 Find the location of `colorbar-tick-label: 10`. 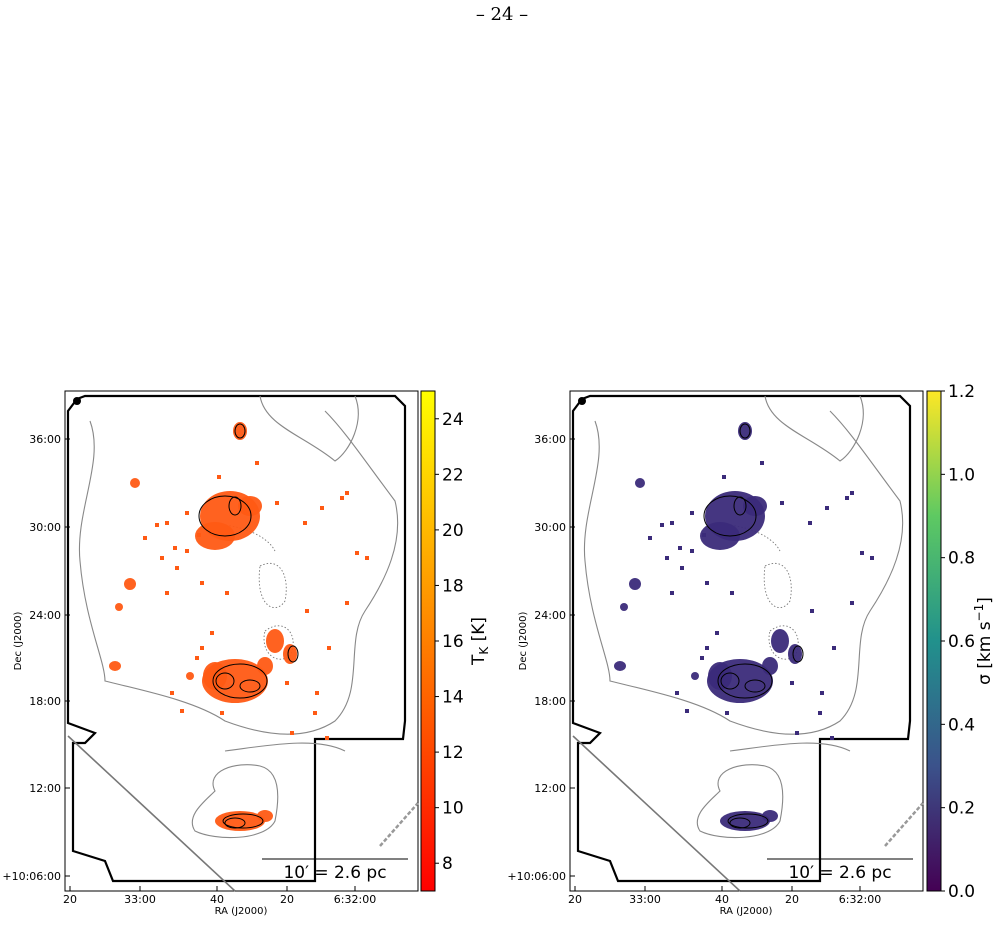

colorbar-tick-label: 10 is located at coordinates (453, 809).